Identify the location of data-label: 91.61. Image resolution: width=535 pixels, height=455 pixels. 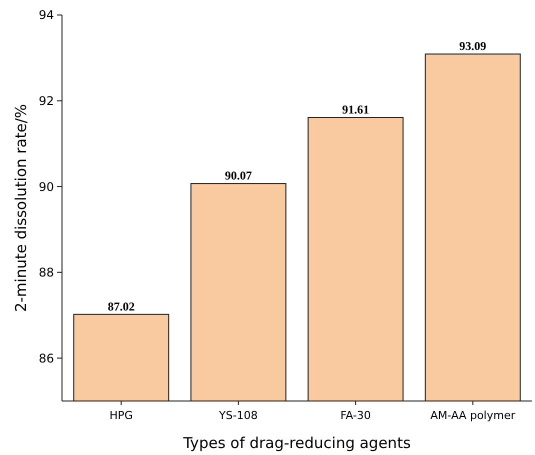
(356, 109).